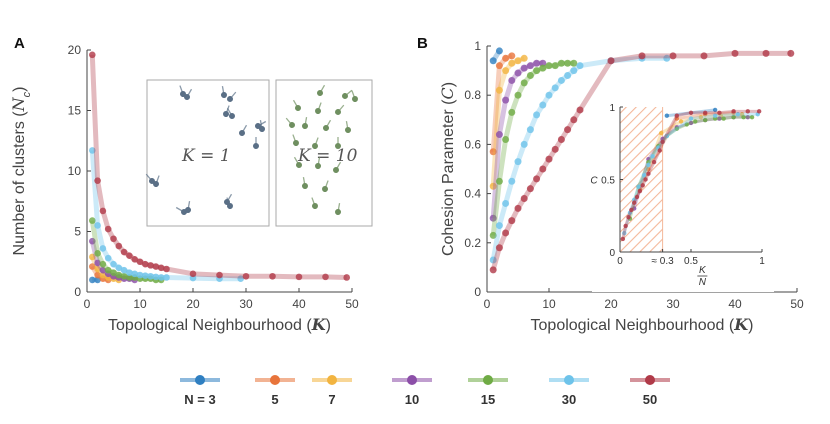 Image resolution: width=830 pixels, height=424 pixels. Describe the element at coordinates (332, 391) in the screenshot. I see `legend-item-7: 7` at that location.